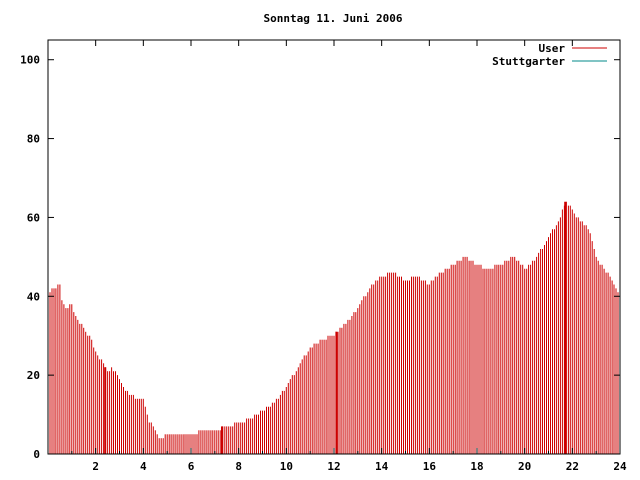  What do you see at coordinates (528, 61) in the screenshot?
I see `legend-label-stuttgarter: Stuttgarter` at bounding box center [528, 61].